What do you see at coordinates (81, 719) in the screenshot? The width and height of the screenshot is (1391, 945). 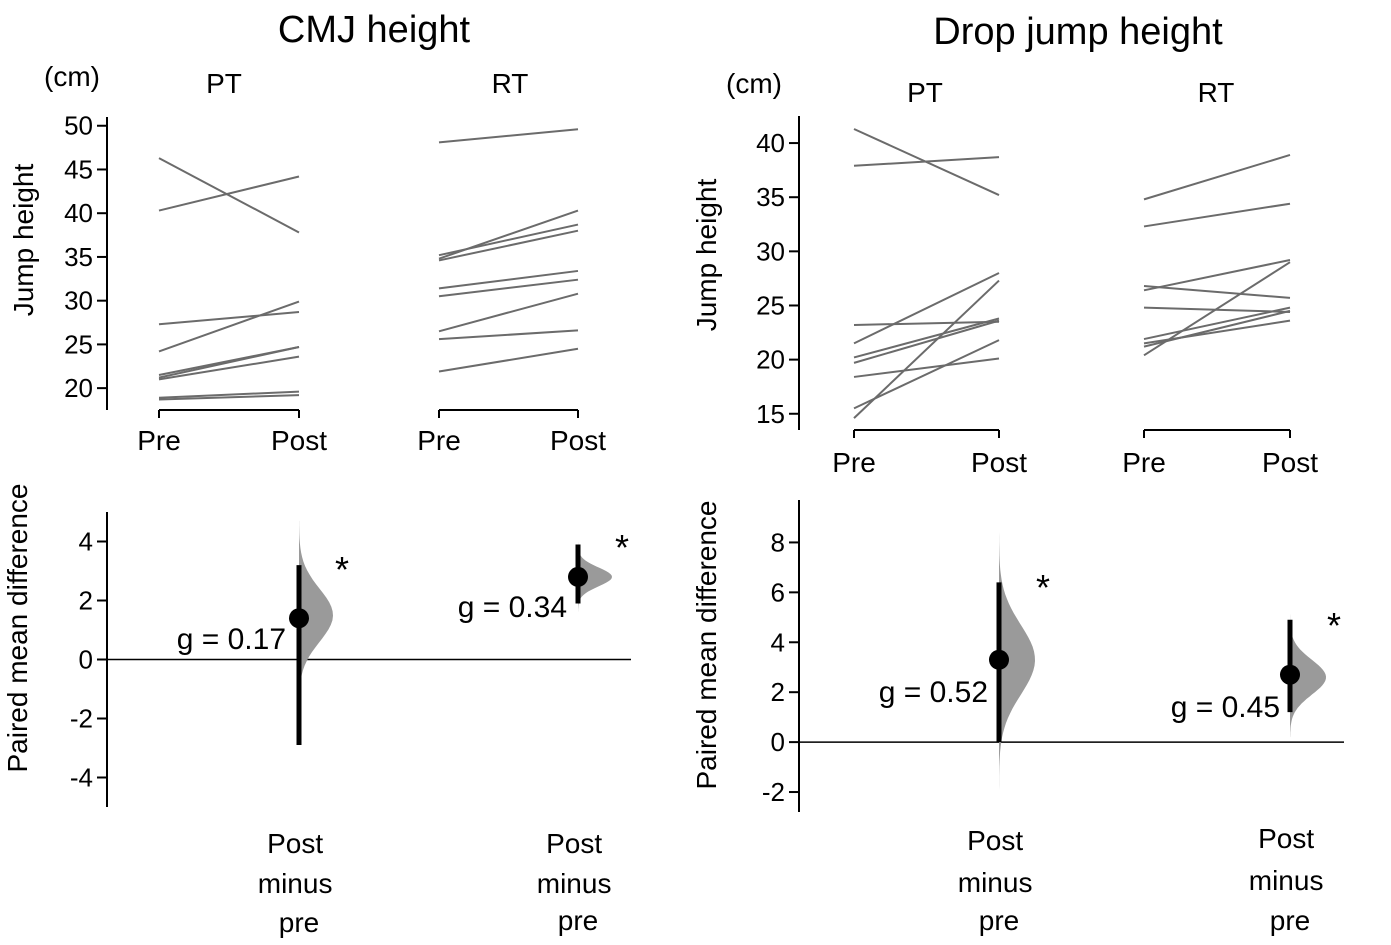 I see `cmj-diff-y-tick-label: -2` at bounding box center [81, 719].